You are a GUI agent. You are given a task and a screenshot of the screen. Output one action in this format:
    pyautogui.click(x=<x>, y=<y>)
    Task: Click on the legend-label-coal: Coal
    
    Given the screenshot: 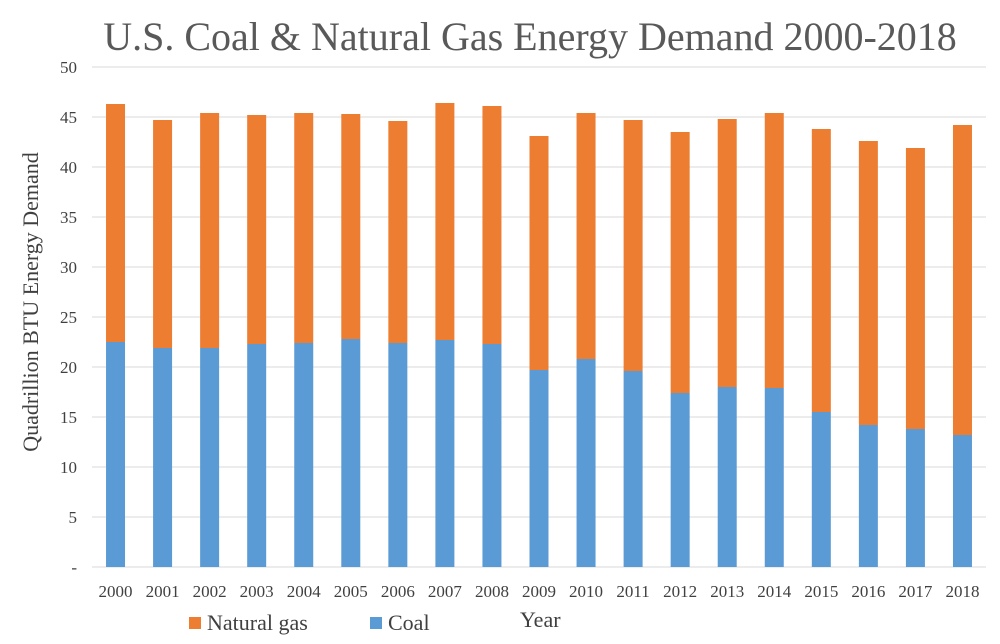 What is the action you would take?
    pyautogui.click(x=409, y=622)
    